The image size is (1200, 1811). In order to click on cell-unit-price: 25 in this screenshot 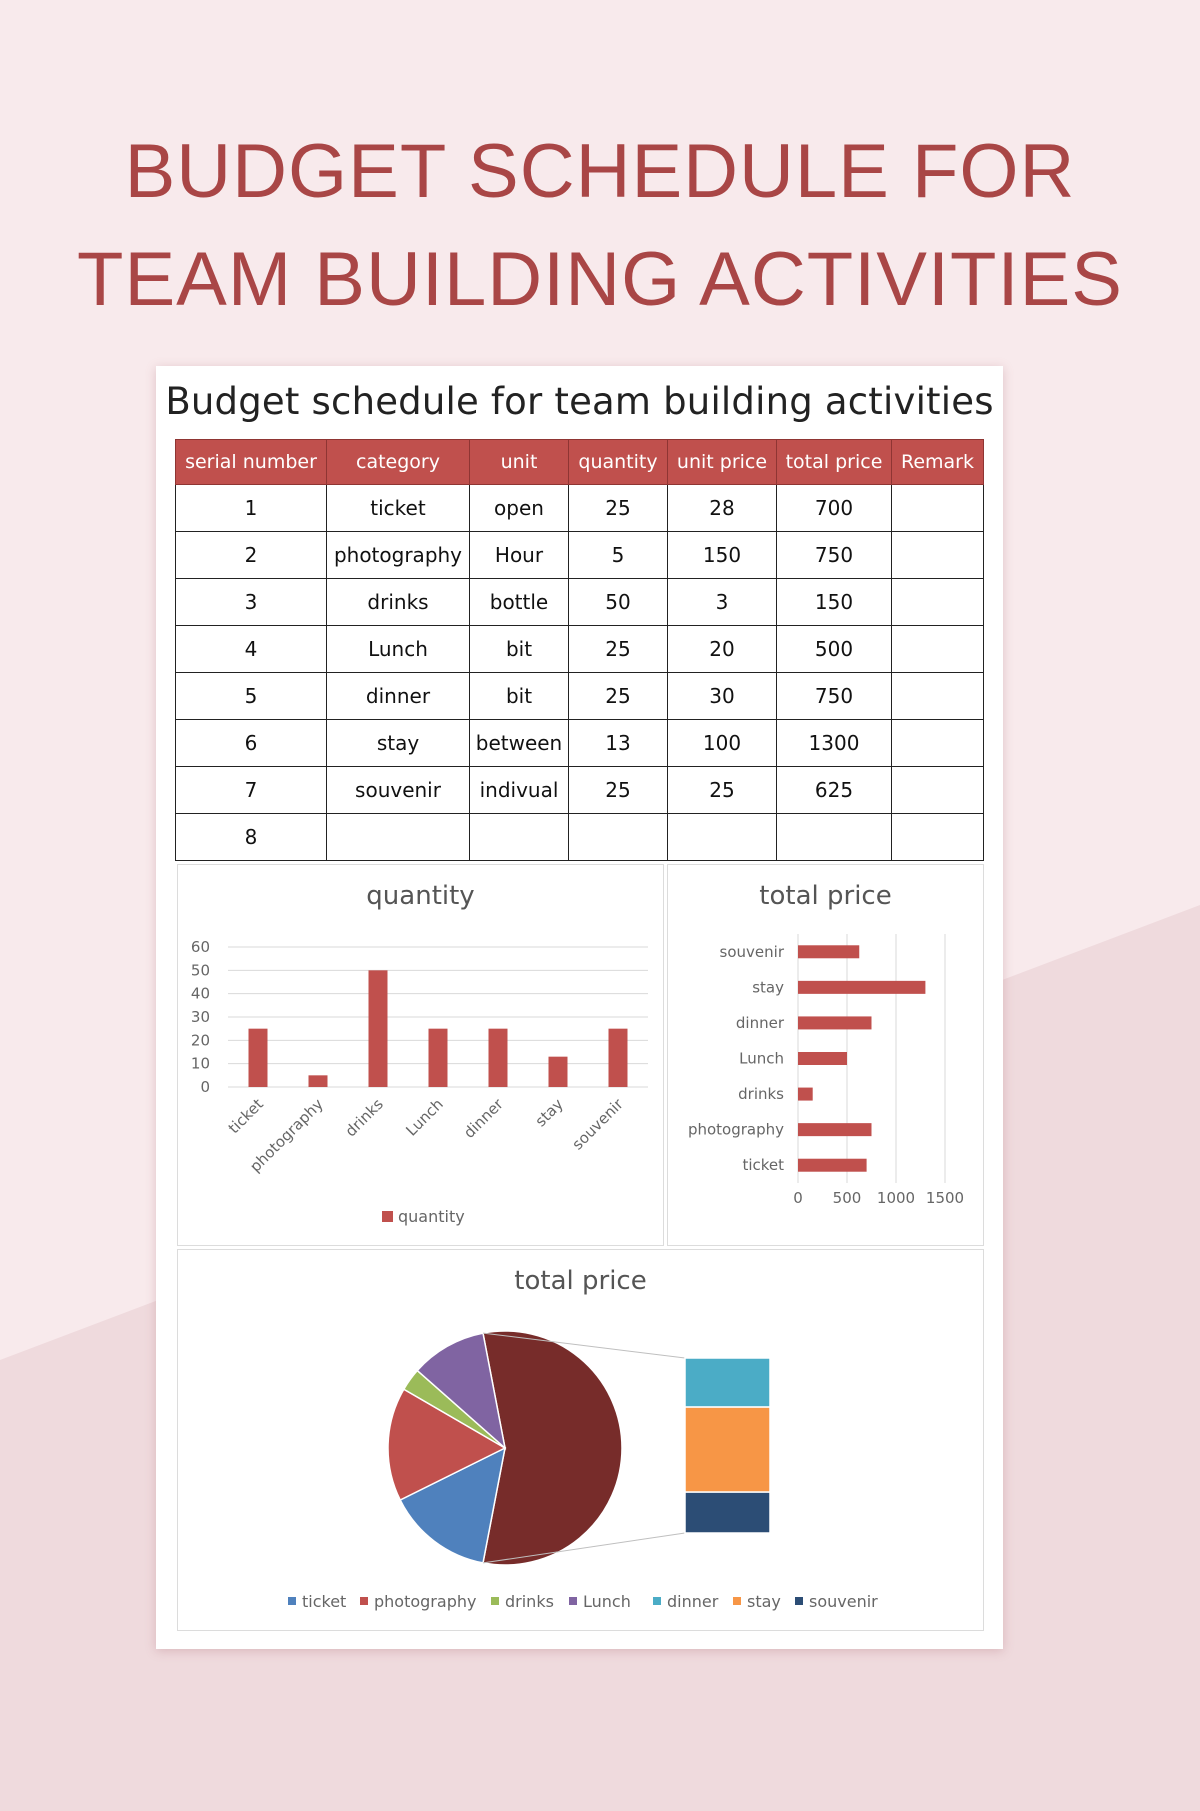, I will do `click(722, 790)`.